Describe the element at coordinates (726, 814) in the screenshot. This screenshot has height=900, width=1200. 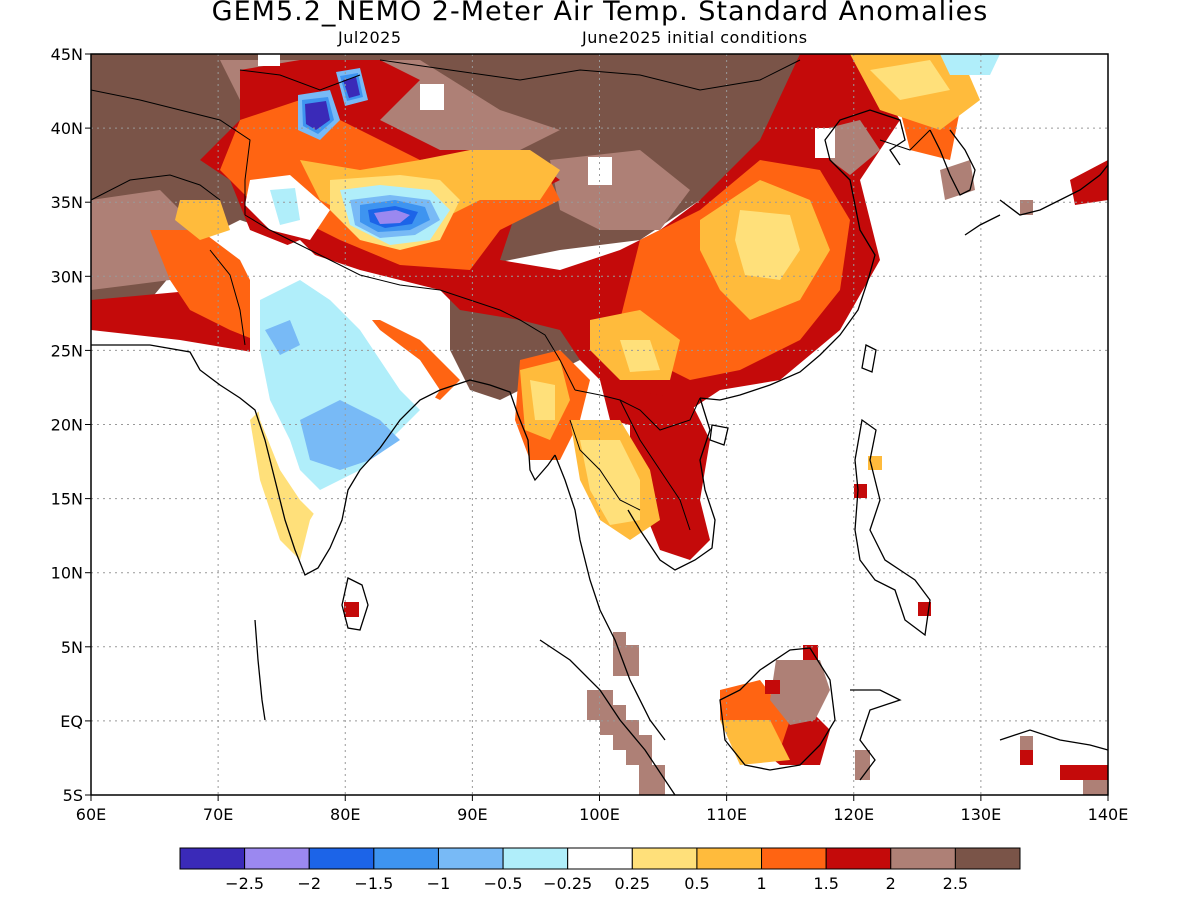
I see `x-tick-label: 110E` at that location.